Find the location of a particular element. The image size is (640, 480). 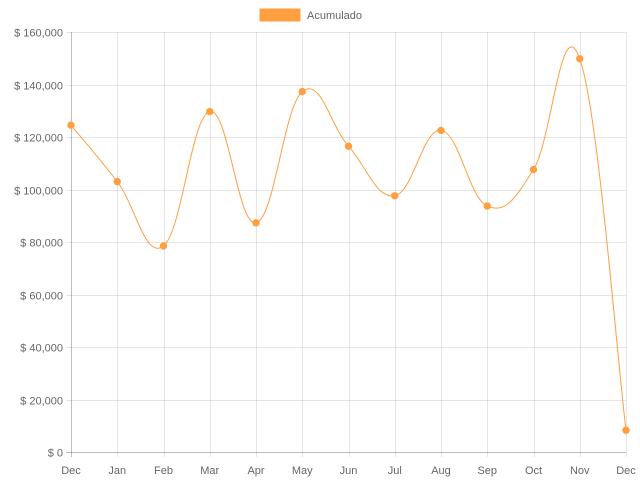

y-tick-label: $ 60,000 is located at coordinates (41, 297).